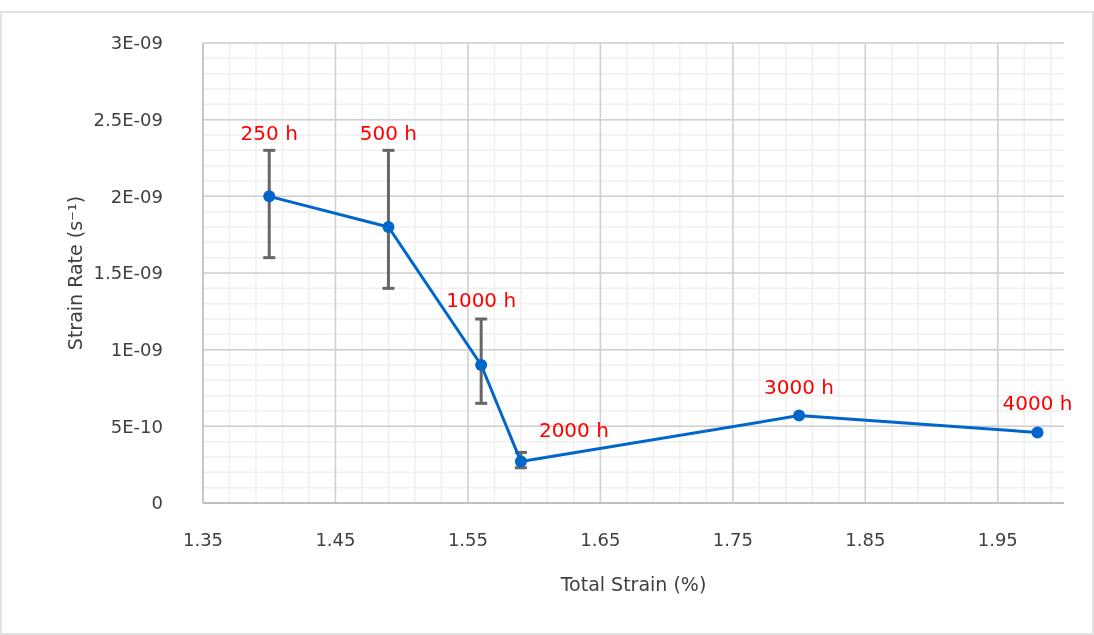 This screenshot has width=1094, height=635. Describe the element at coordinates (136, 43) in the screenshot. I see `y-tick-label: 3E-09` at that location.